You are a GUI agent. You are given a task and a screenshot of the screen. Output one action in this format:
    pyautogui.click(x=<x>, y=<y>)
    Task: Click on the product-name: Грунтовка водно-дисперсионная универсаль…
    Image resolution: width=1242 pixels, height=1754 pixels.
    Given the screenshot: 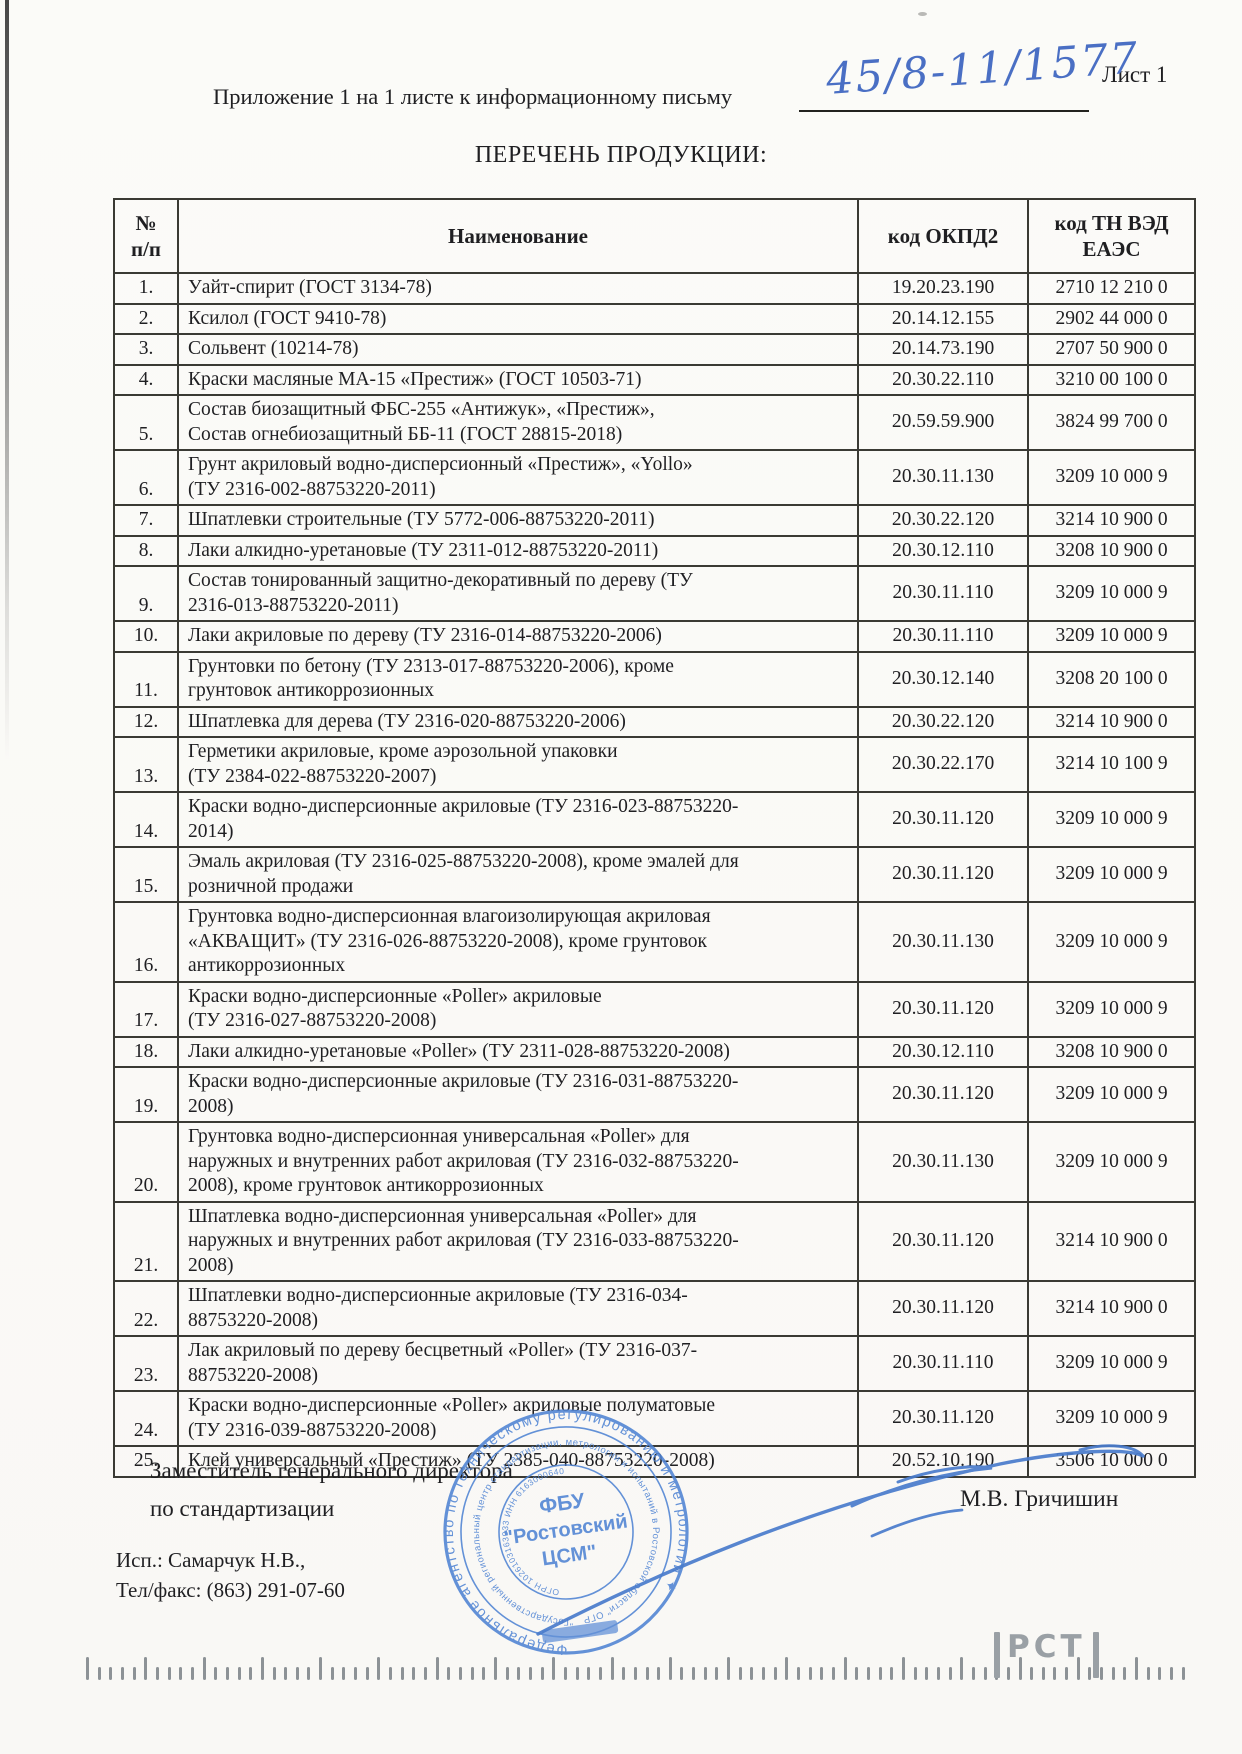 What is the action you would take?
    pyautogui.click(x=518, y=1162)
    